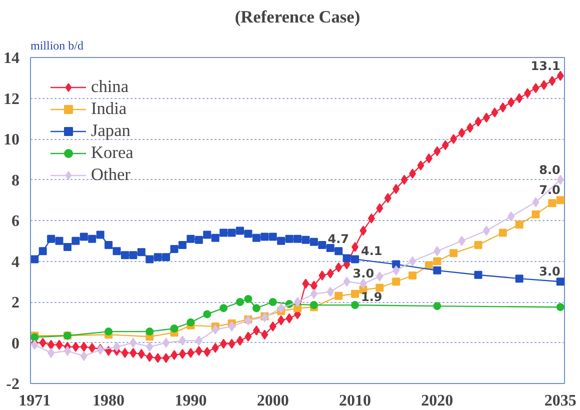 This screenshot has height=410, width=580. What do you see at coordinates (549, 190) in the screenshot?
I see `annotation: 7.0` at bounding box center [549, 190].